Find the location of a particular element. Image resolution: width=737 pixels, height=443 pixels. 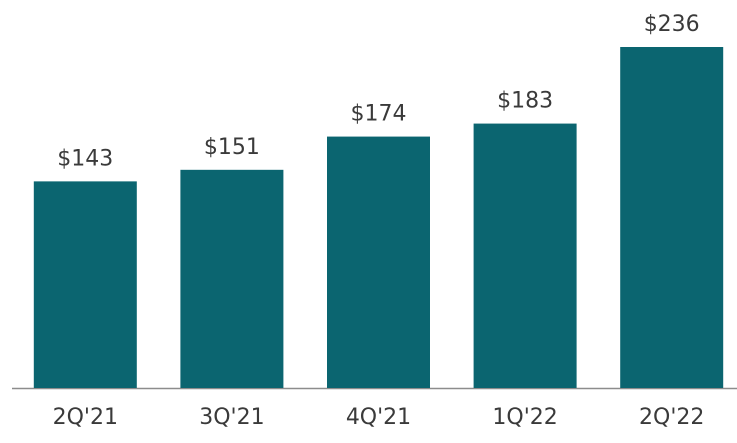

x-tick-label: 4Q'21 is located at coordinates (378, 417).